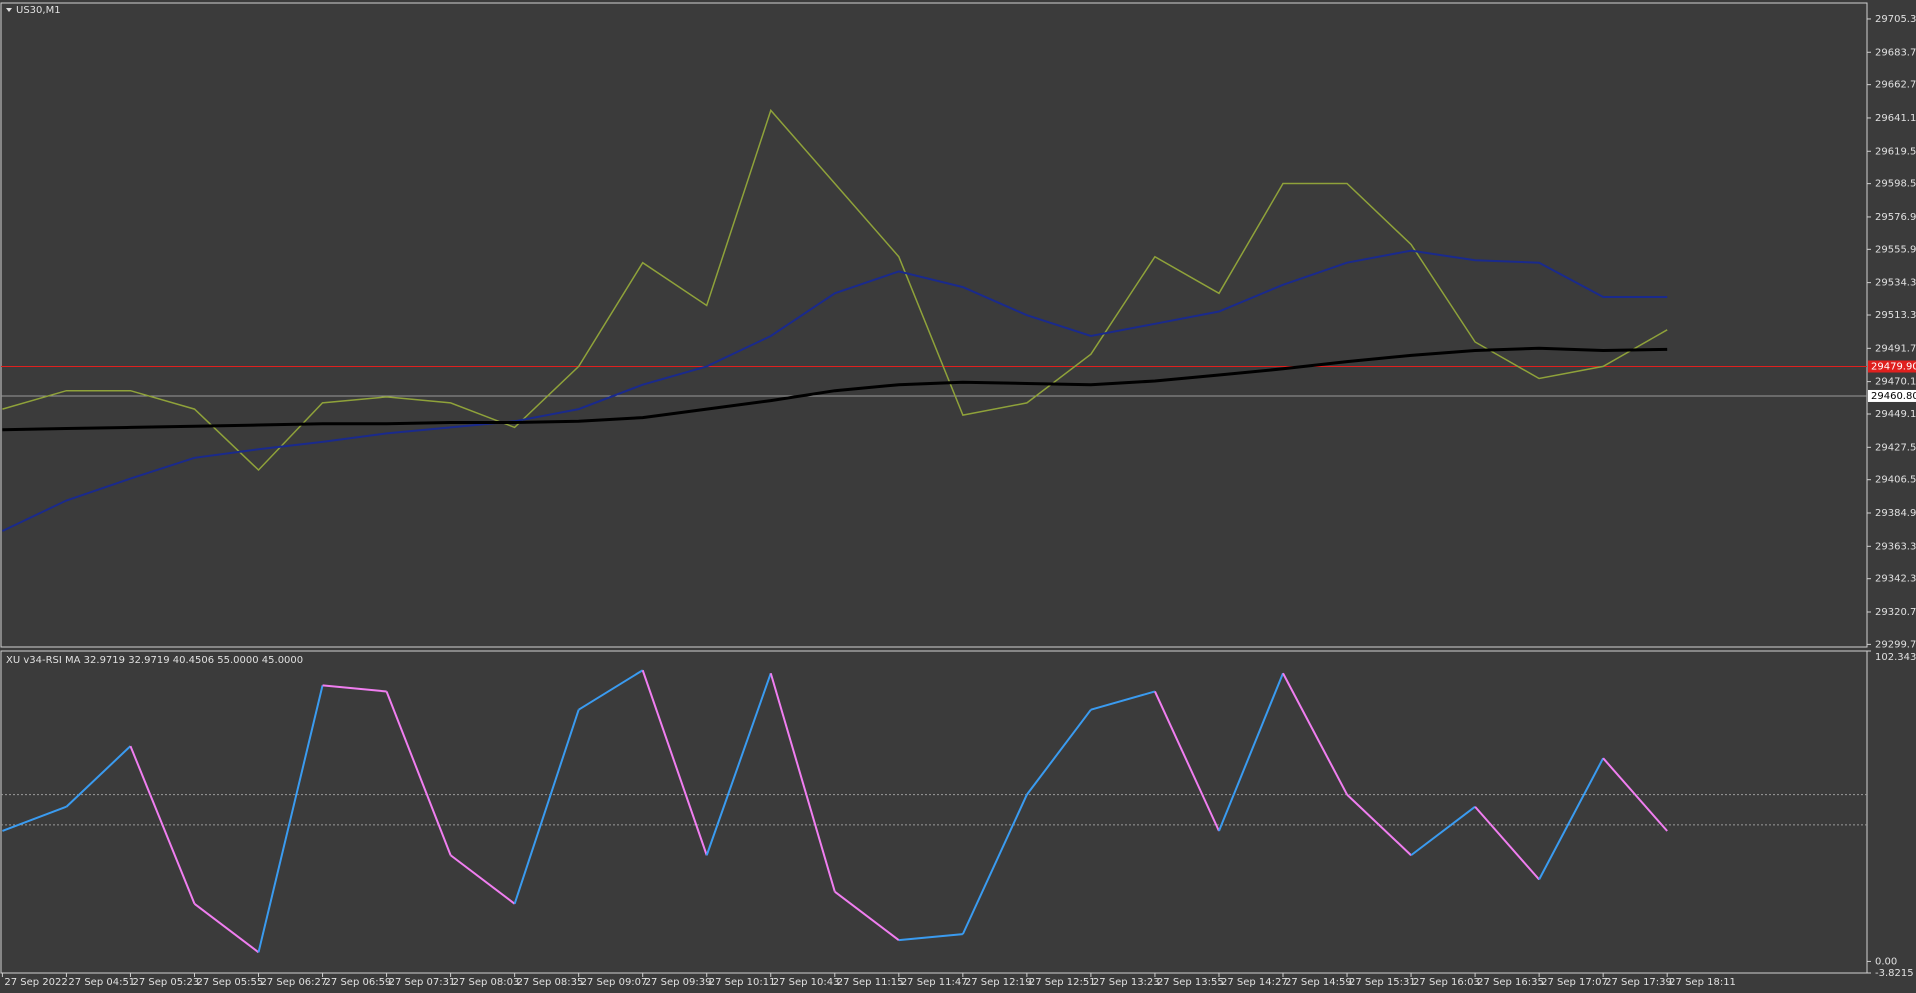 The height and width of the screenshot is (993, 1916). What do you see at coordinates (1126, 982) in the screenshot?
I see `x-tick-label: 27 Sep 13:23` at bounding box center [1126, 982].